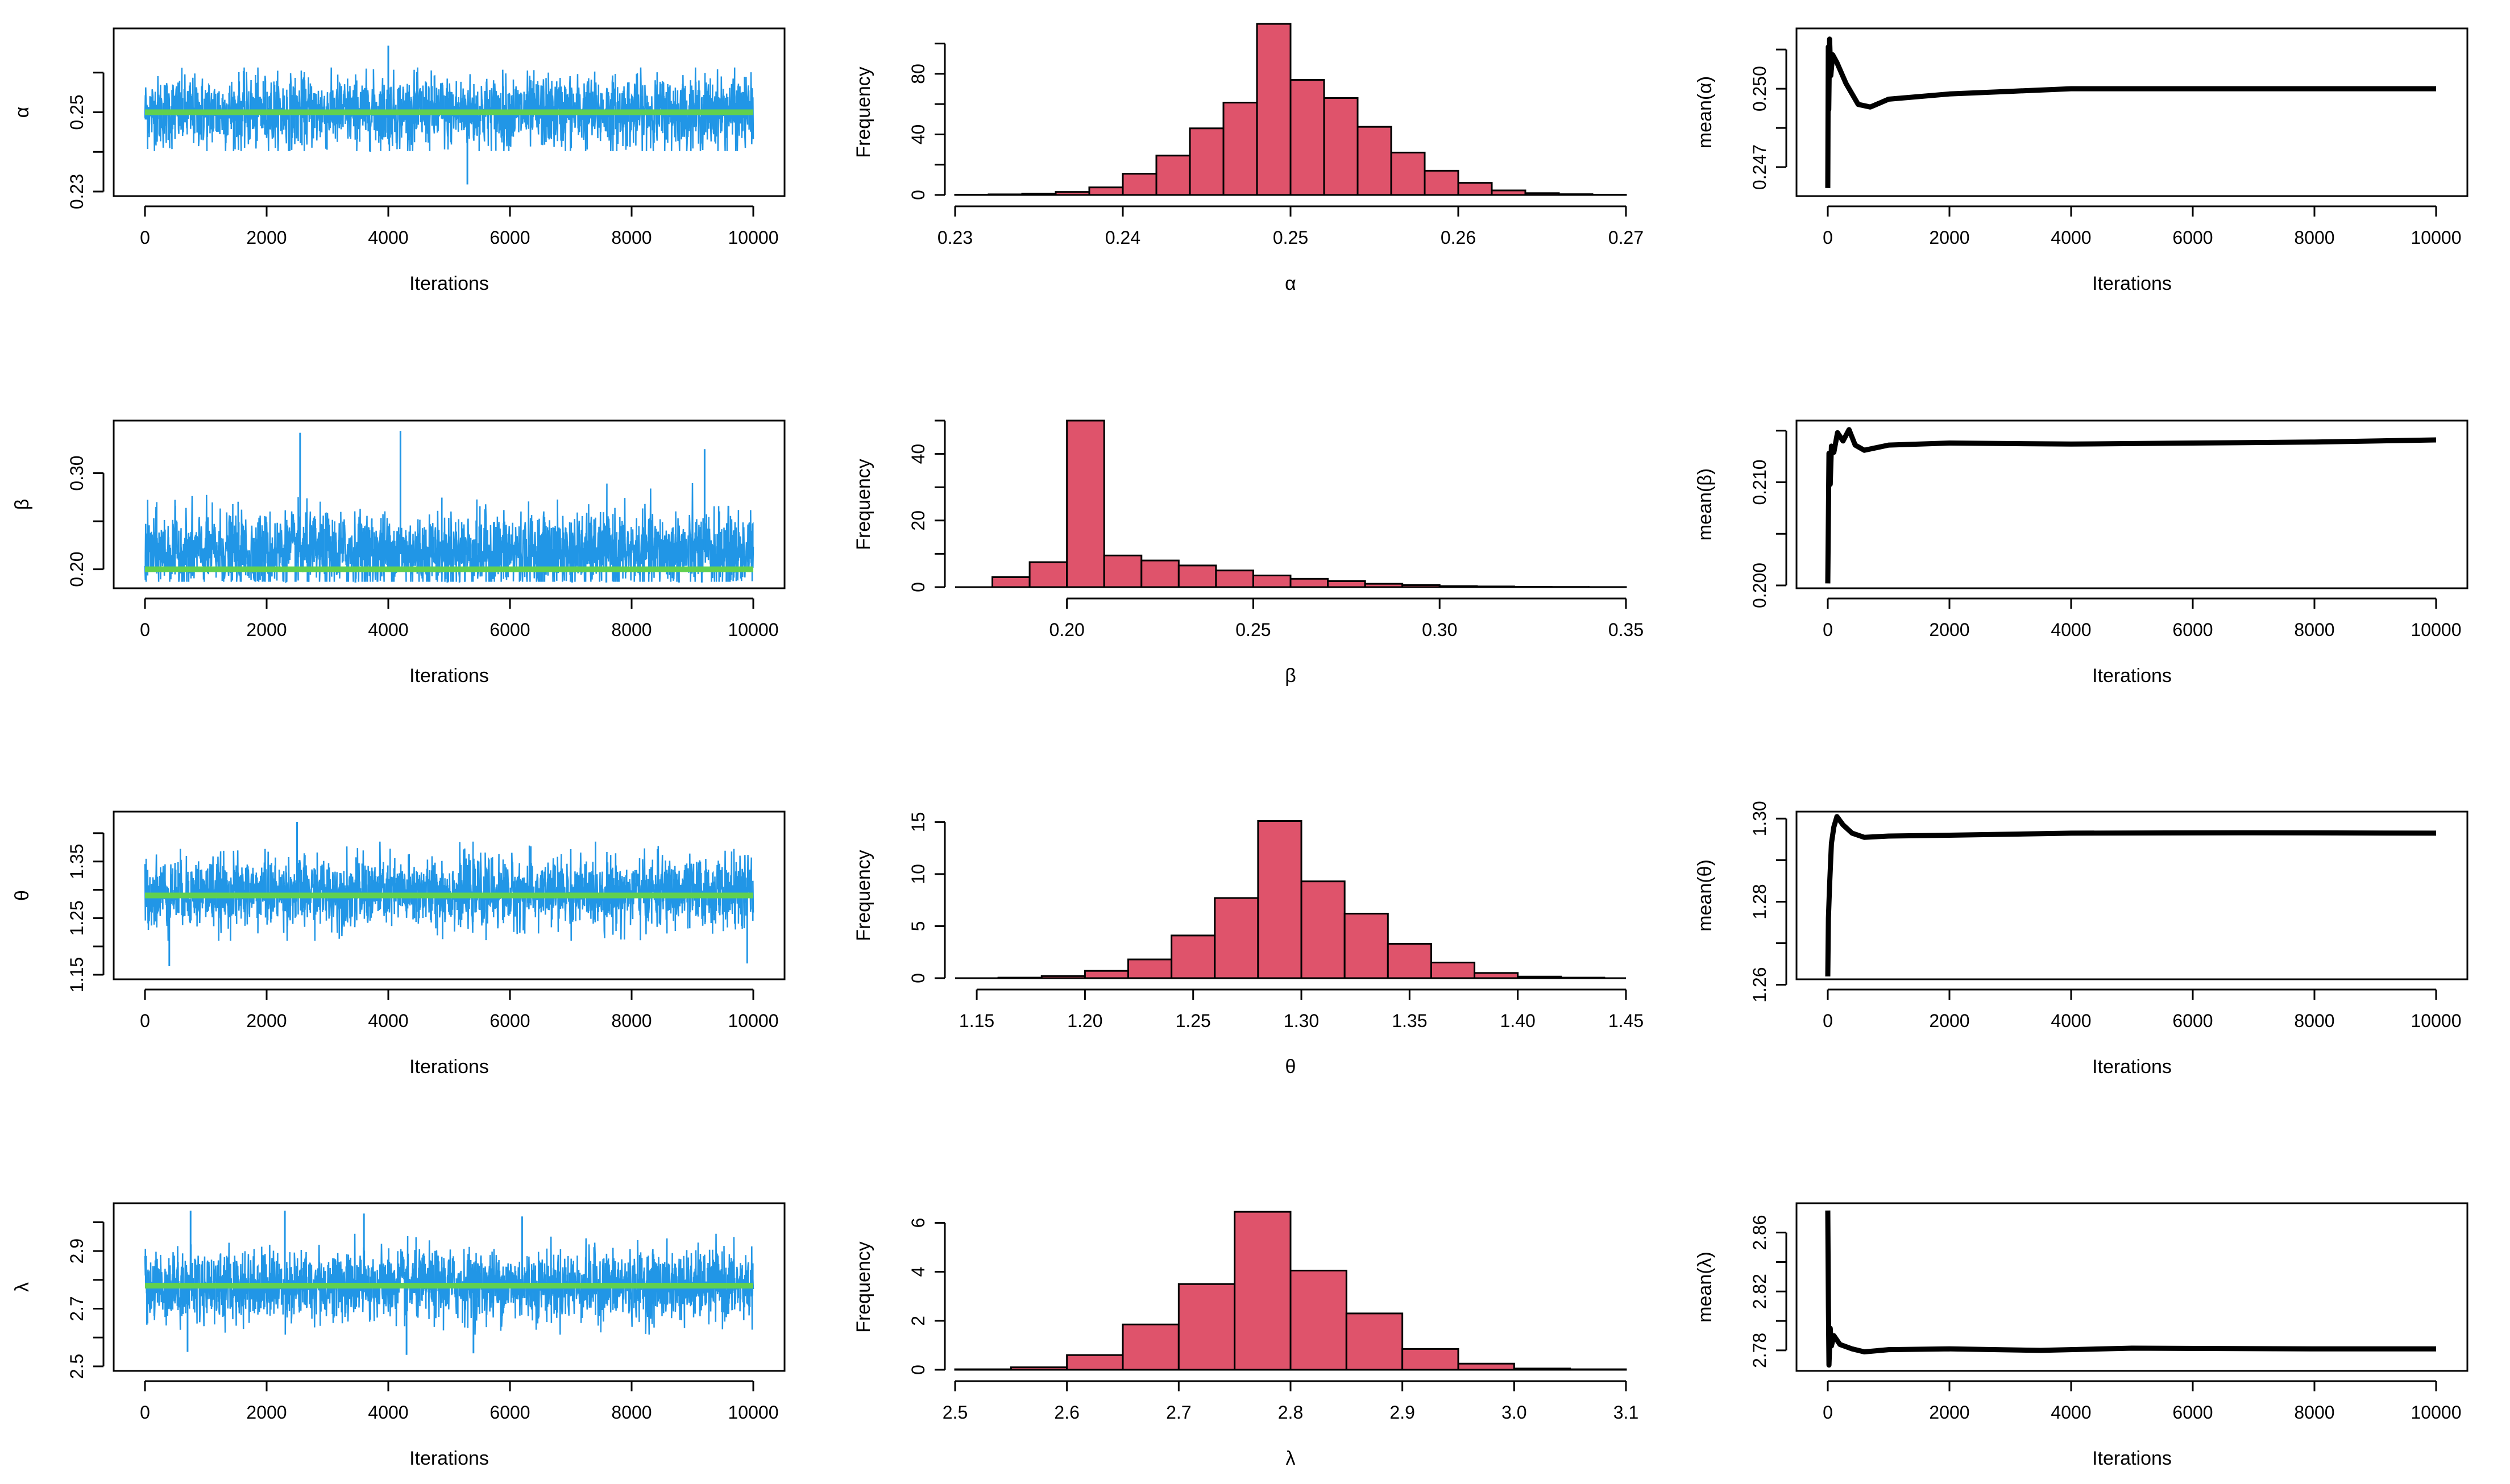 This screenshot has width=2510, height=1484. Describe the element at coordinates (1290, 676) in the screenshot. I see `histogram-x-axis-label: β` at that location.